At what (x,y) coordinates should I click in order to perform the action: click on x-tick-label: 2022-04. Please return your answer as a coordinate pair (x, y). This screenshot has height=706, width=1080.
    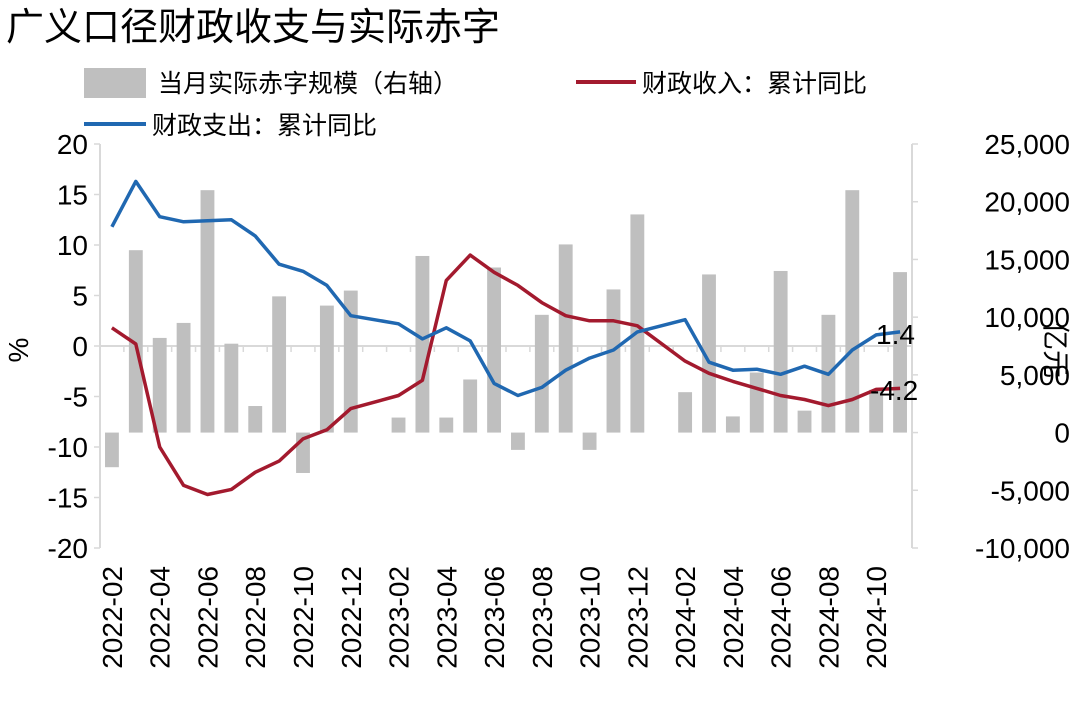
    Looking at the image, I should click on (160, 617).